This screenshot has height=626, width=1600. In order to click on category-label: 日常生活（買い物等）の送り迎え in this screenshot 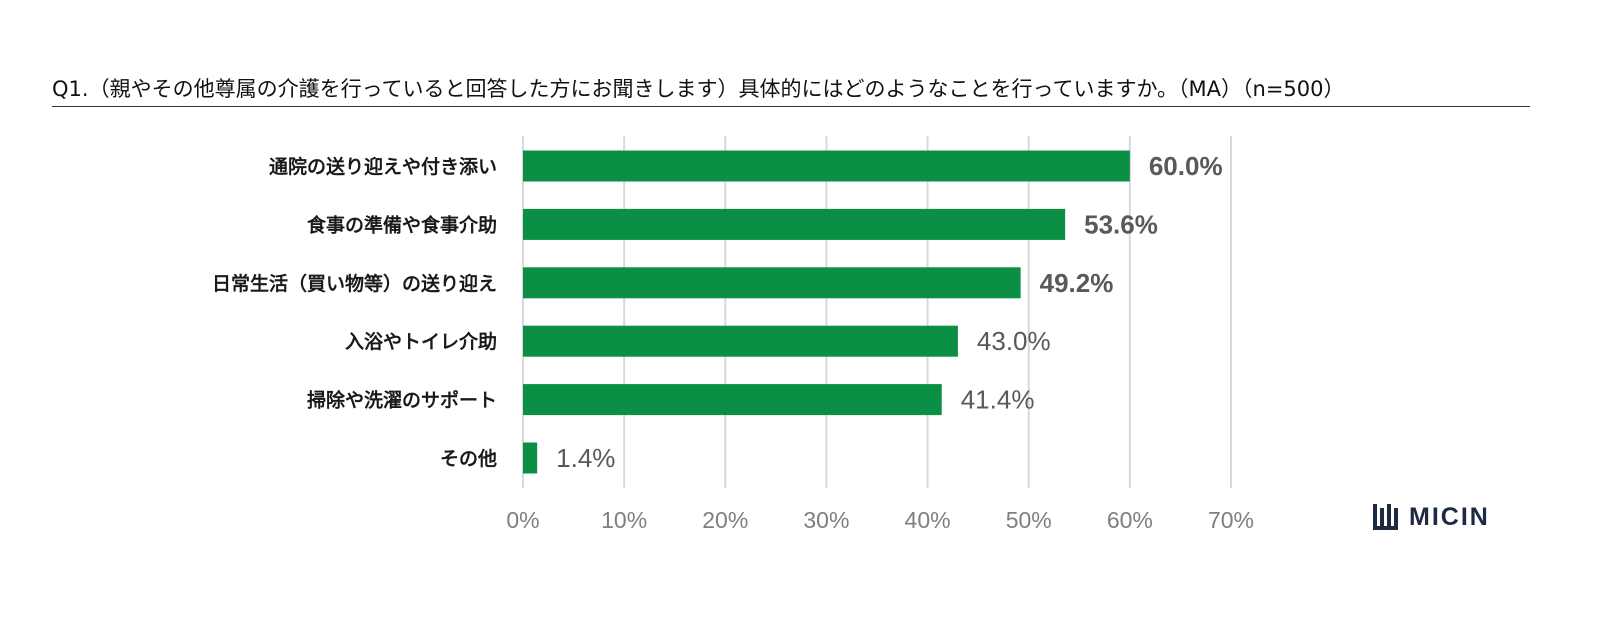, I will do `click(354, 283)`.